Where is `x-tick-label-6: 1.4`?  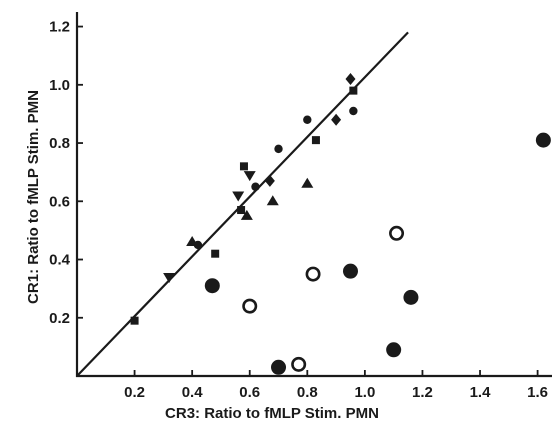
x-tick-label-6: 1.4 is located at coordinates (481, 392).